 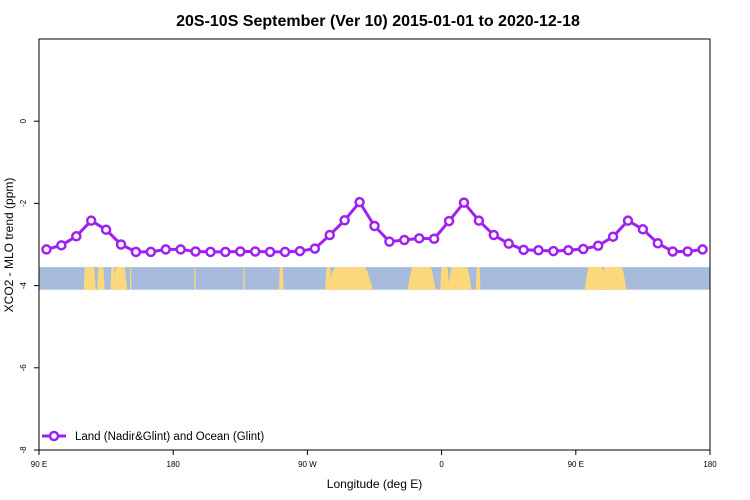 What do you see at coordinates (23, 368) in the screenshot?
I see `y-tick-label: -6` at bounding box center [23, 368].